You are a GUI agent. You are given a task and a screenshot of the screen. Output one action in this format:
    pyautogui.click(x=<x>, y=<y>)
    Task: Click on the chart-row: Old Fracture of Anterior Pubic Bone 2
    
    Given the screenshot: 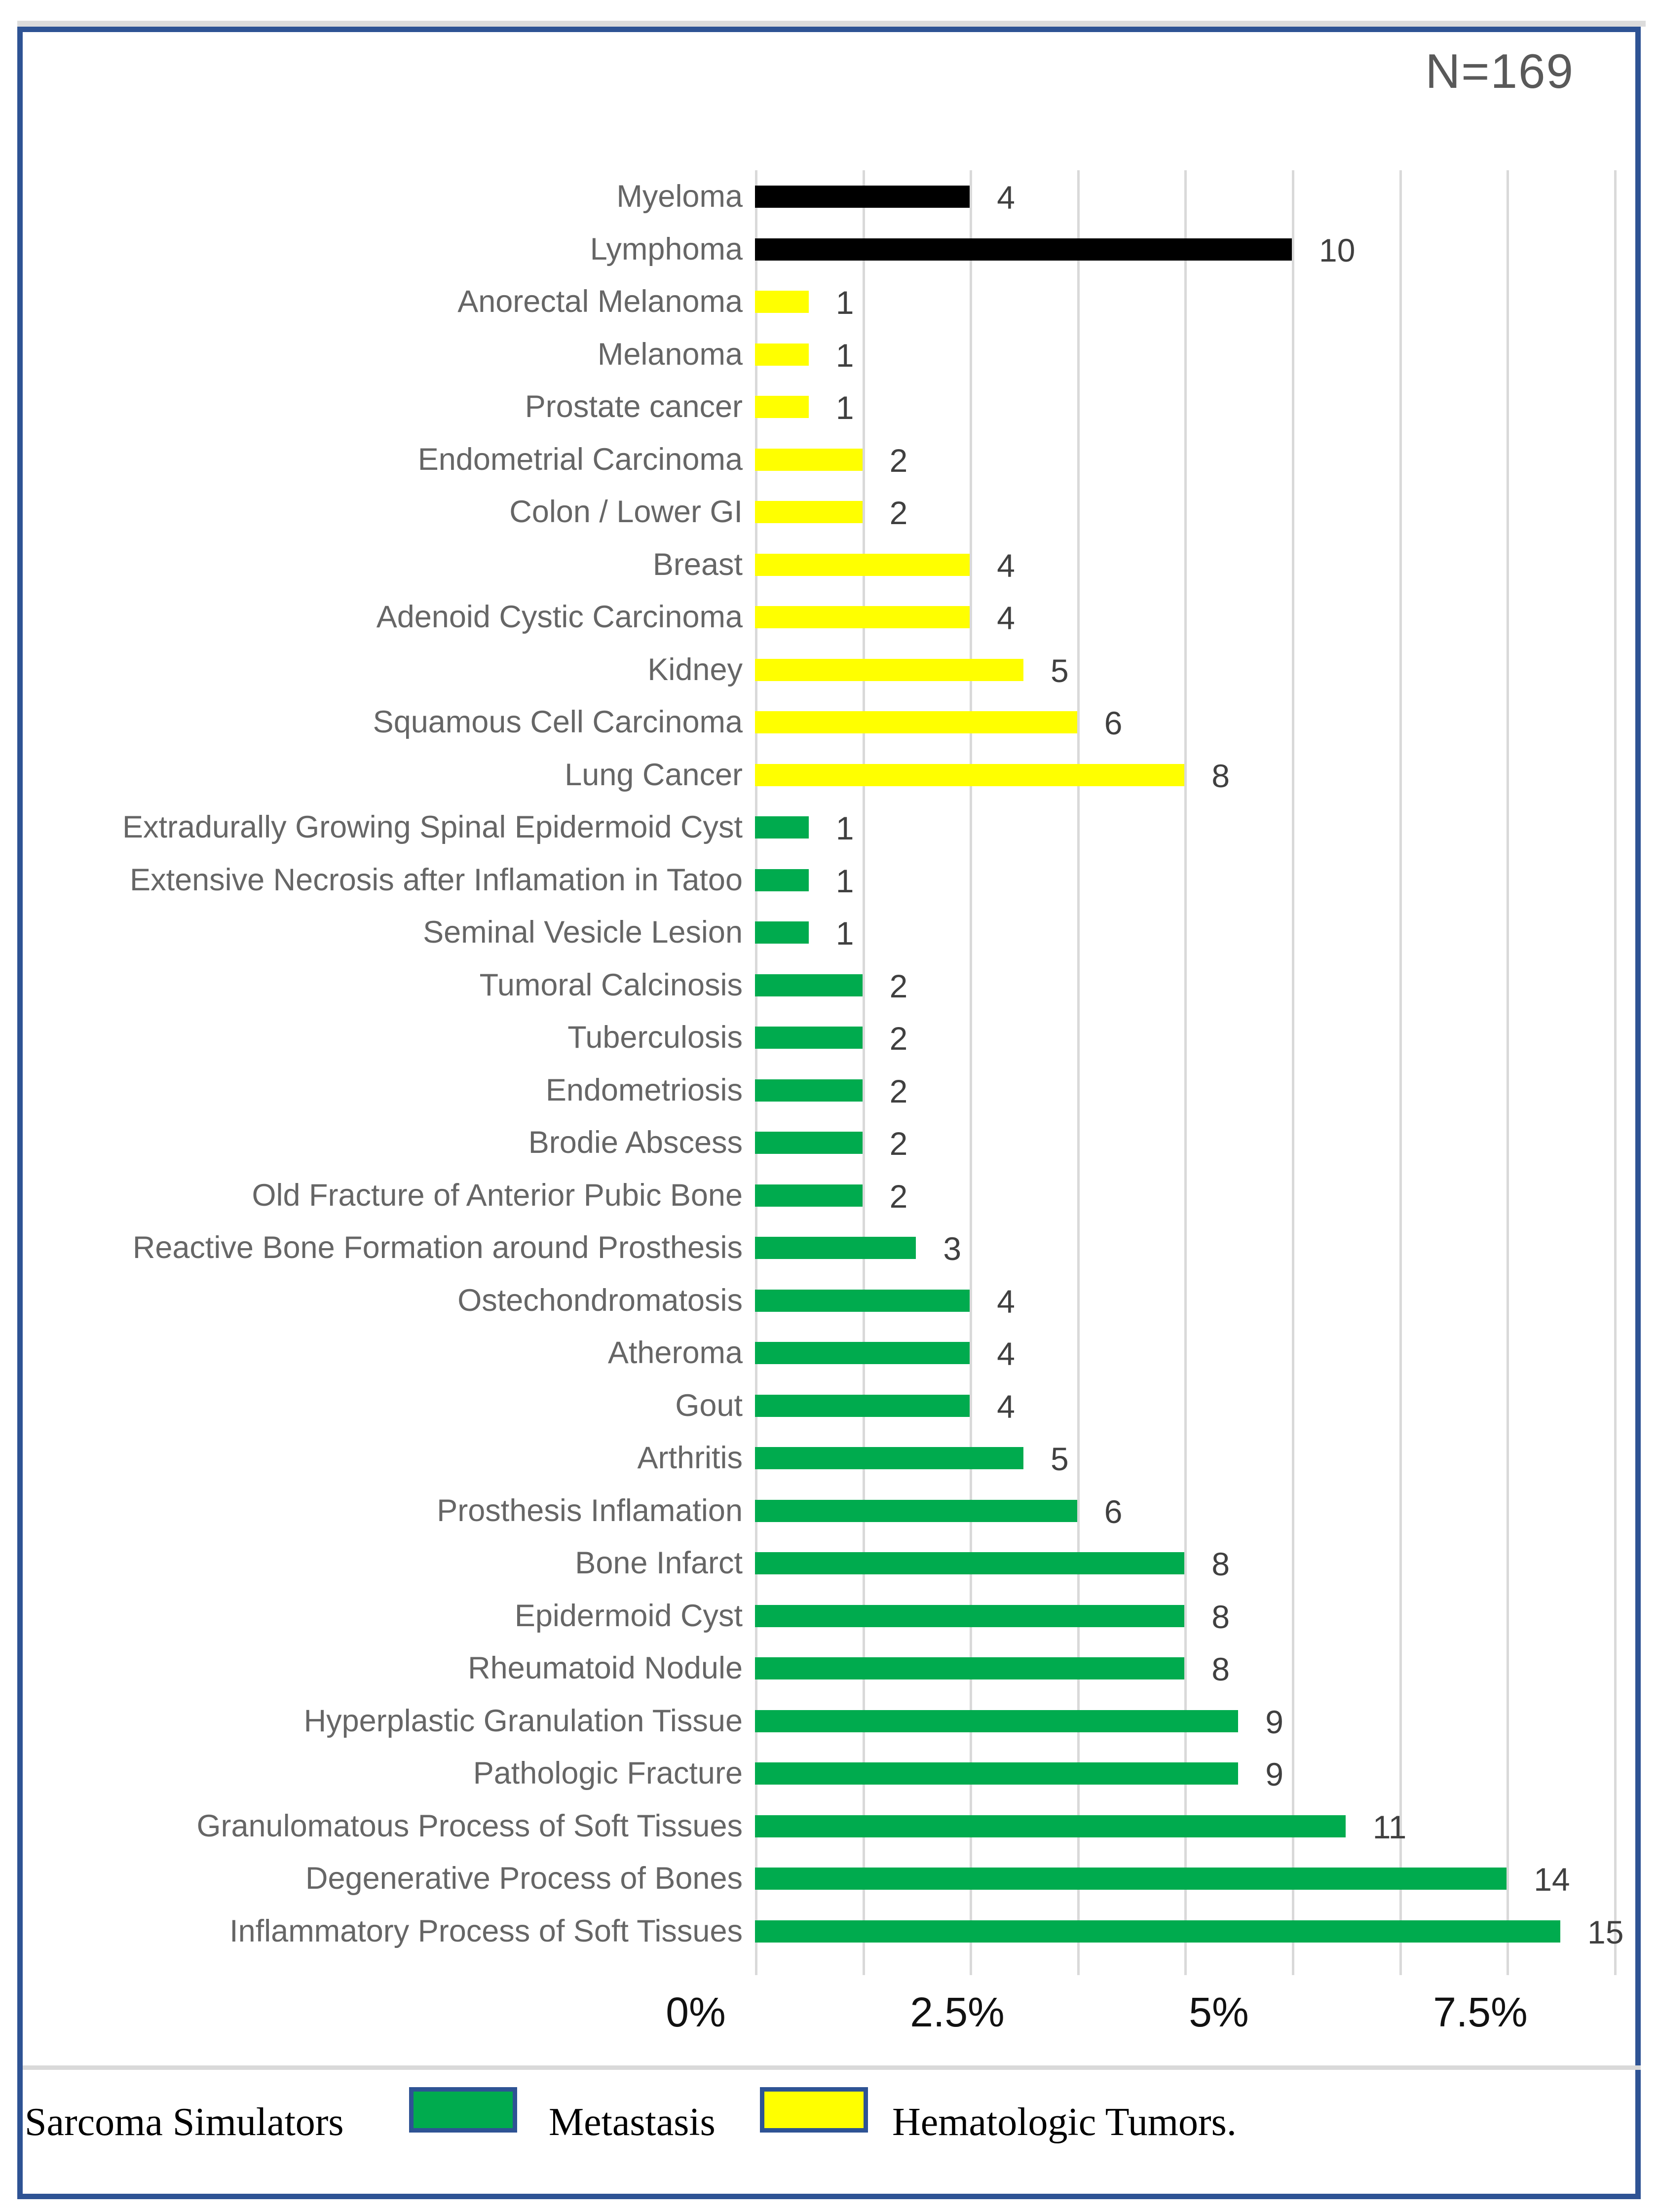 What is the action you would take?
    pyautogui.click(x=829, y=1195)
    